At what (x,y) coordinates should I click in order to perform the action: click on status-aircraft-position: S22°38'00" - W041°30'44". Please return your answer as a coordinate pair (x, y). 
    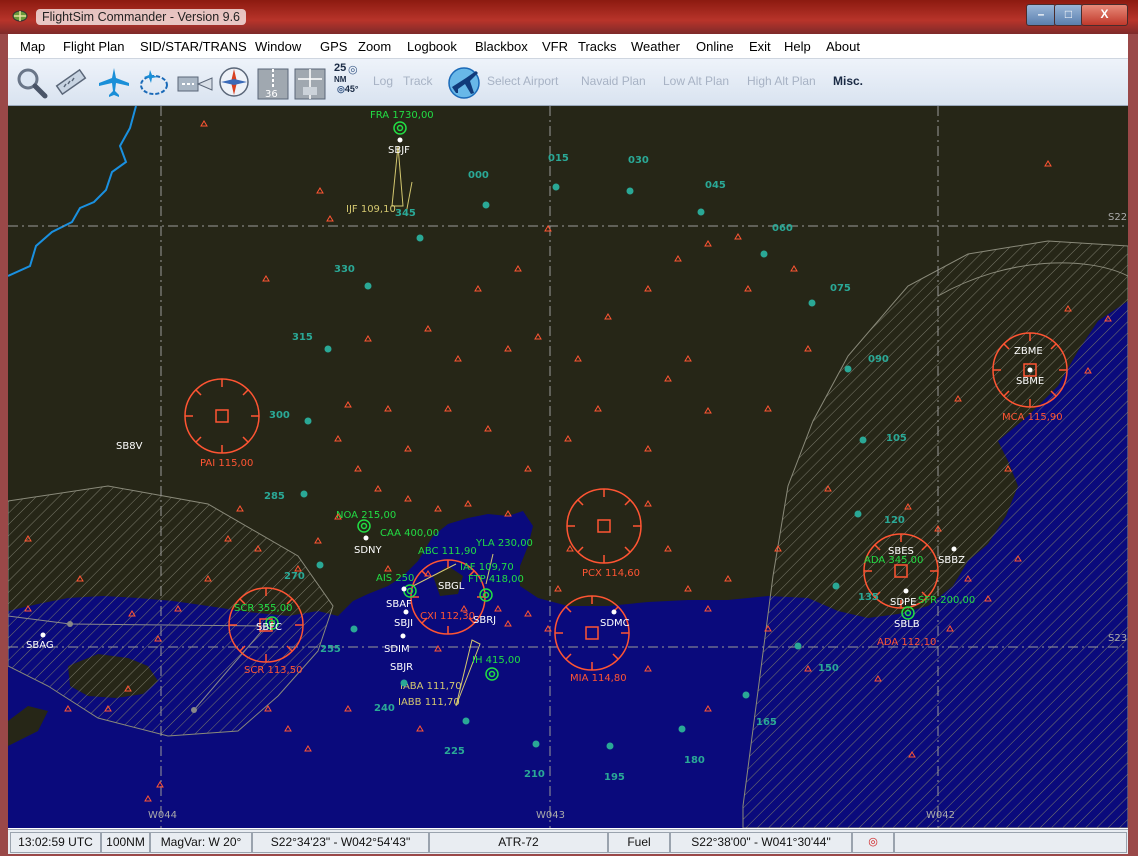
    Looking at the image, I should click on (761, 842).